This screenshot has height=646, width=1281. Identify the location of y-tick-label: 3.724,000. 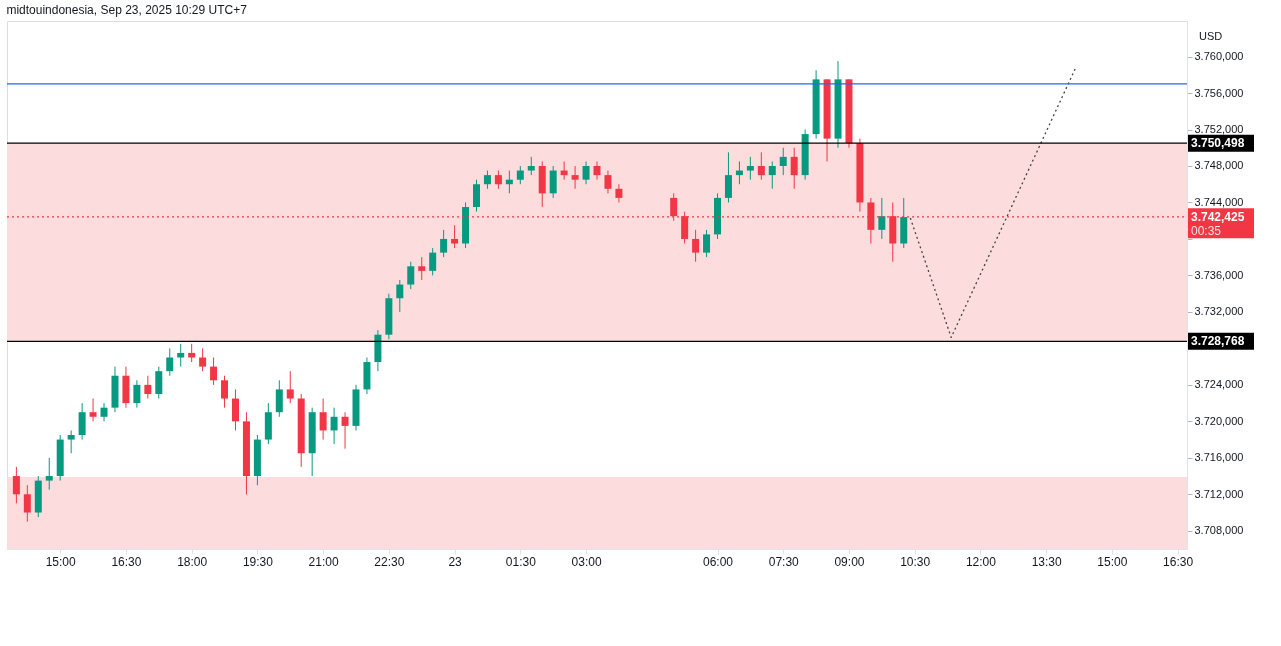
(1219, 384).